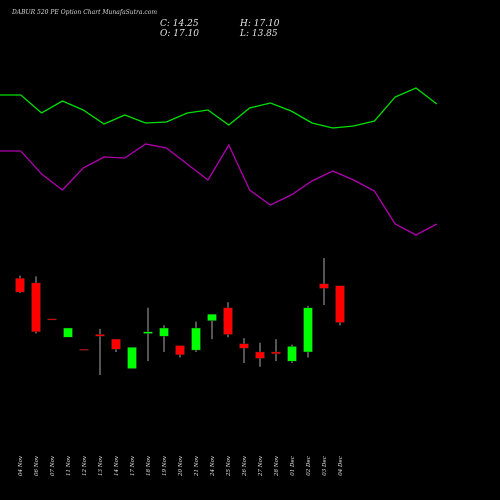 This screenshot has height=500, width=500. What do you see at coordinates (149, 465) in the screenshot?
I see `x-tick-label: 18 Nov` at bounding box center [149, 465].